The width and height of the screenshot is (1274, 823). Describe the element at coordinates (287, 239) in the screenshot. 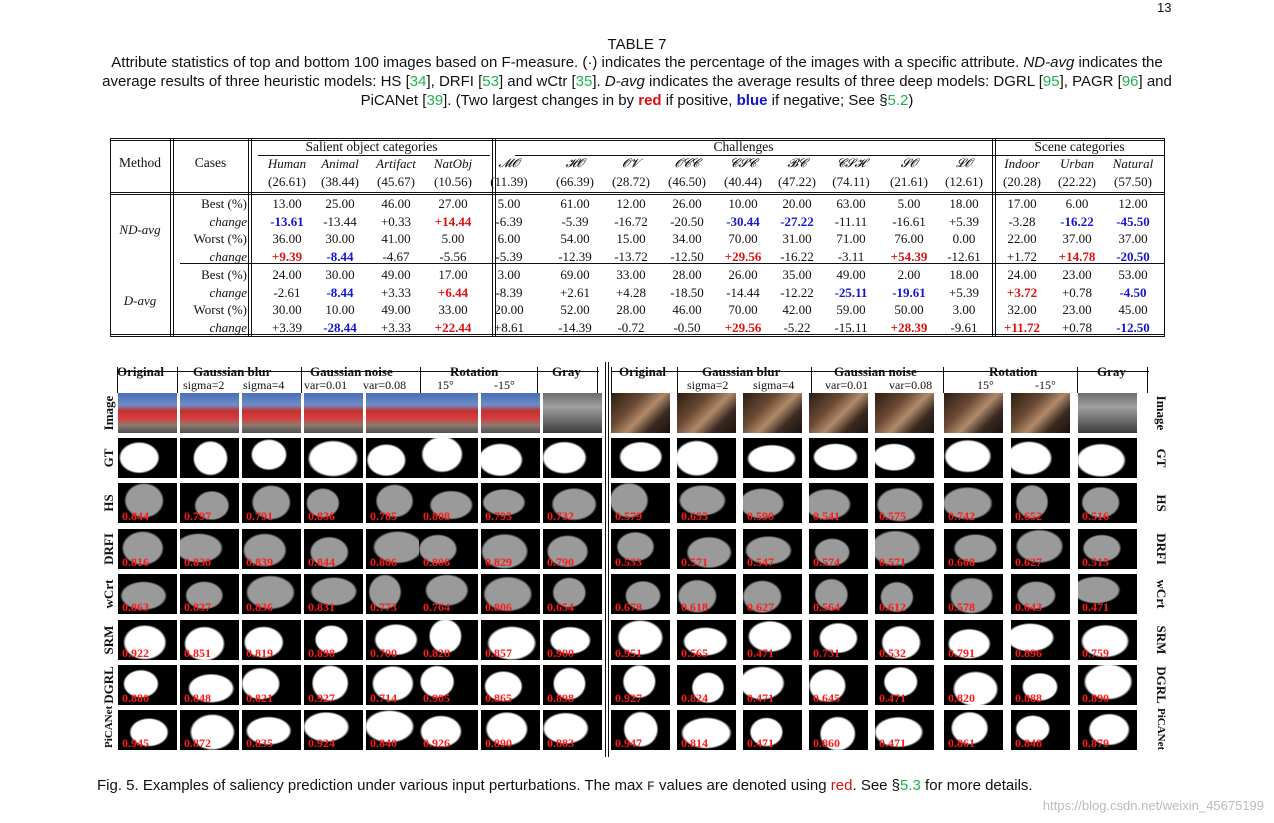

I see `table-cell: 36.00` at that location.